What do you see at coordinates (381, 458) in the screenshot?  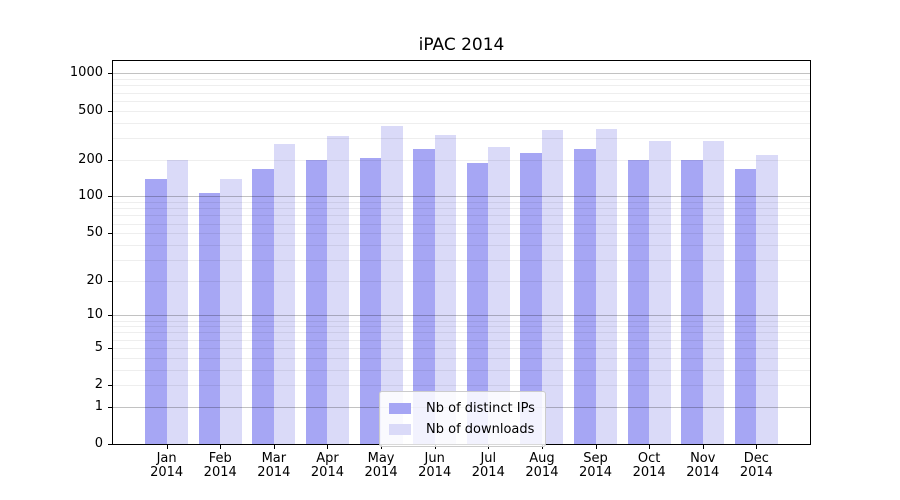 I see `x-tick-label-month: May` at bounding box center [381, 458].